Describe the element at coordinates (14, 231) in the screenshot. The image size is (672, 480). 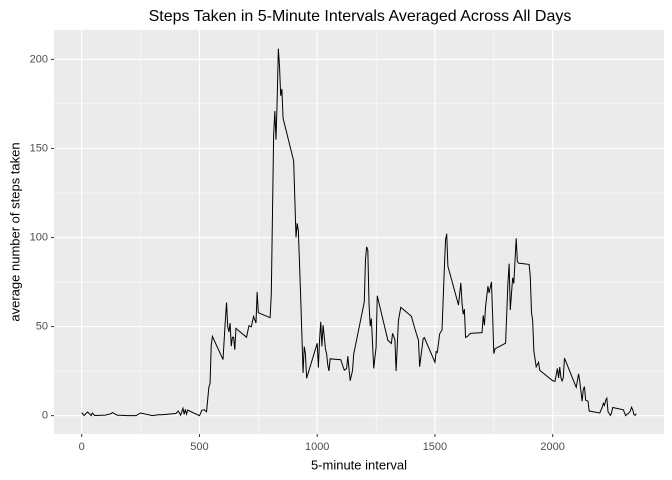
I see `y-axis-label: average number of steps taken` at that location.